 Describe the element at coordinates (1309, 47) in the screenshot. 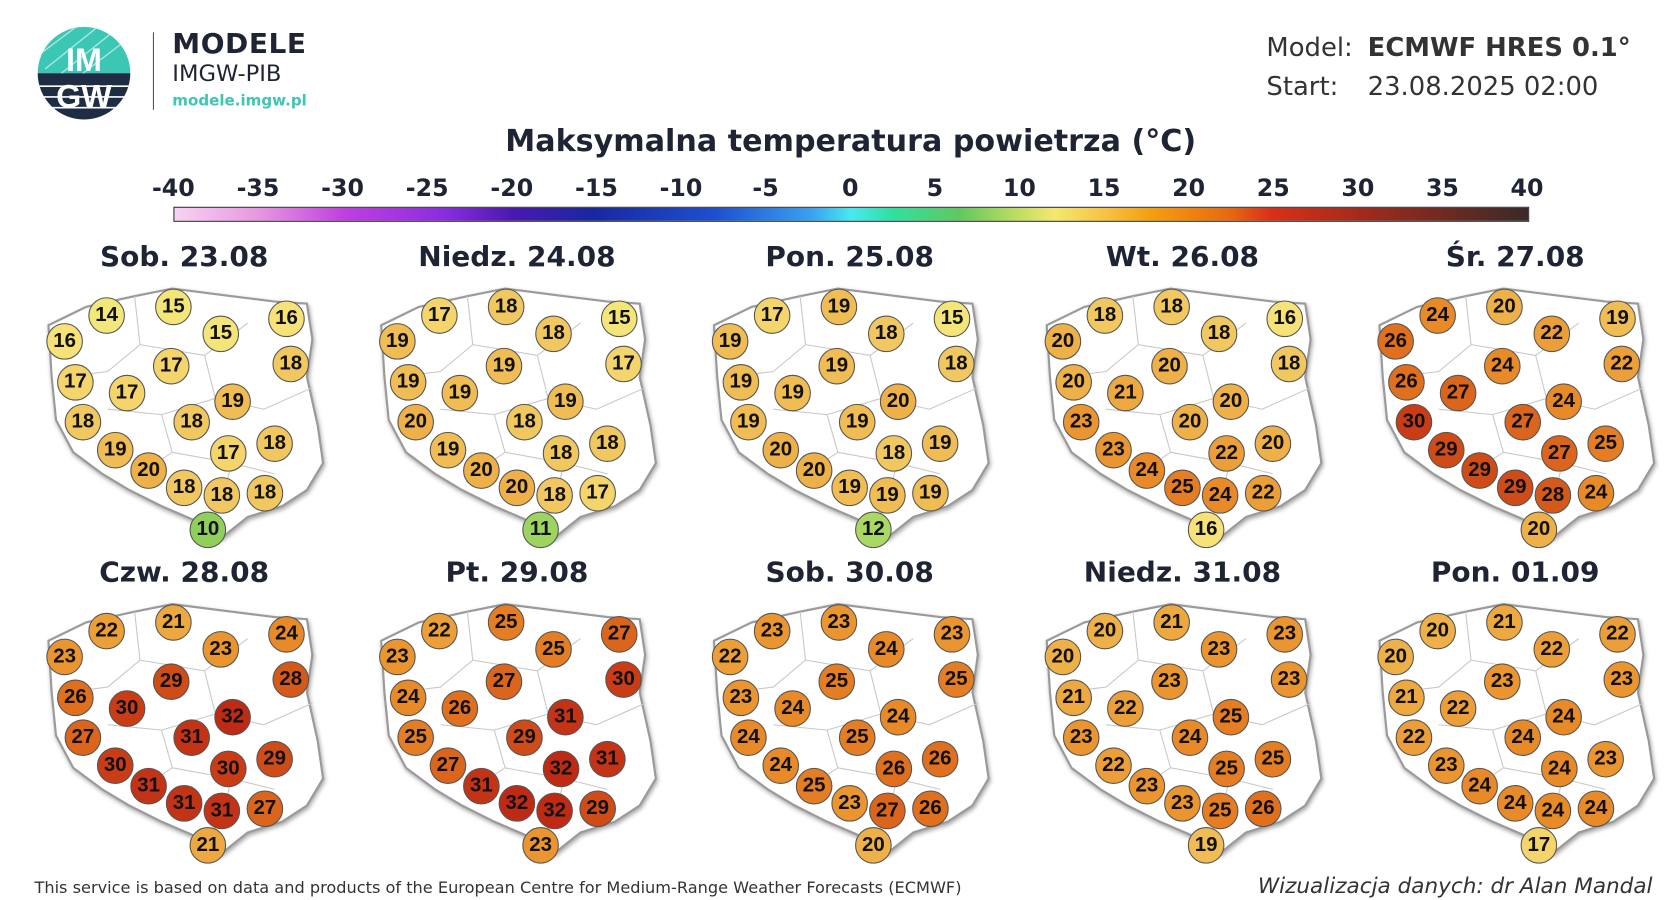

I see `model-label: Model:` at that location.